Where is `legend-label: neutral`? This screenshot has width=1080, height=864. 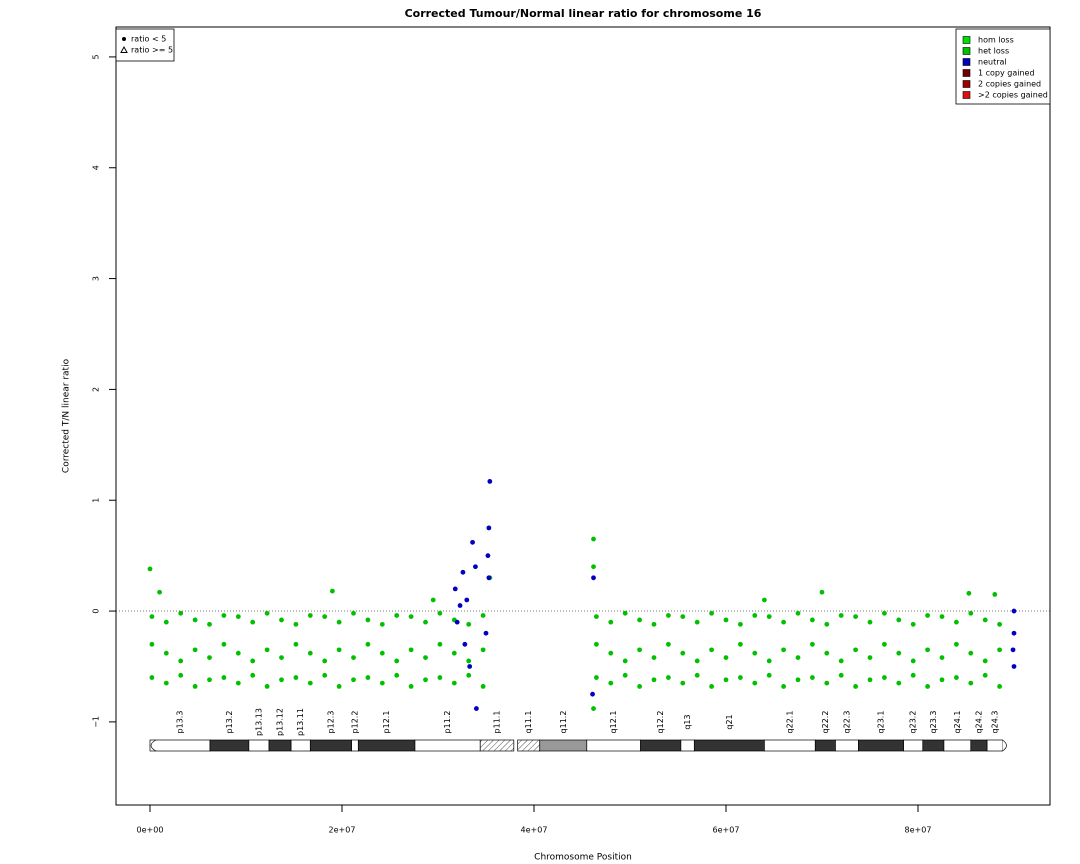
legend-label: neutral is located at coordinates (992, 62).